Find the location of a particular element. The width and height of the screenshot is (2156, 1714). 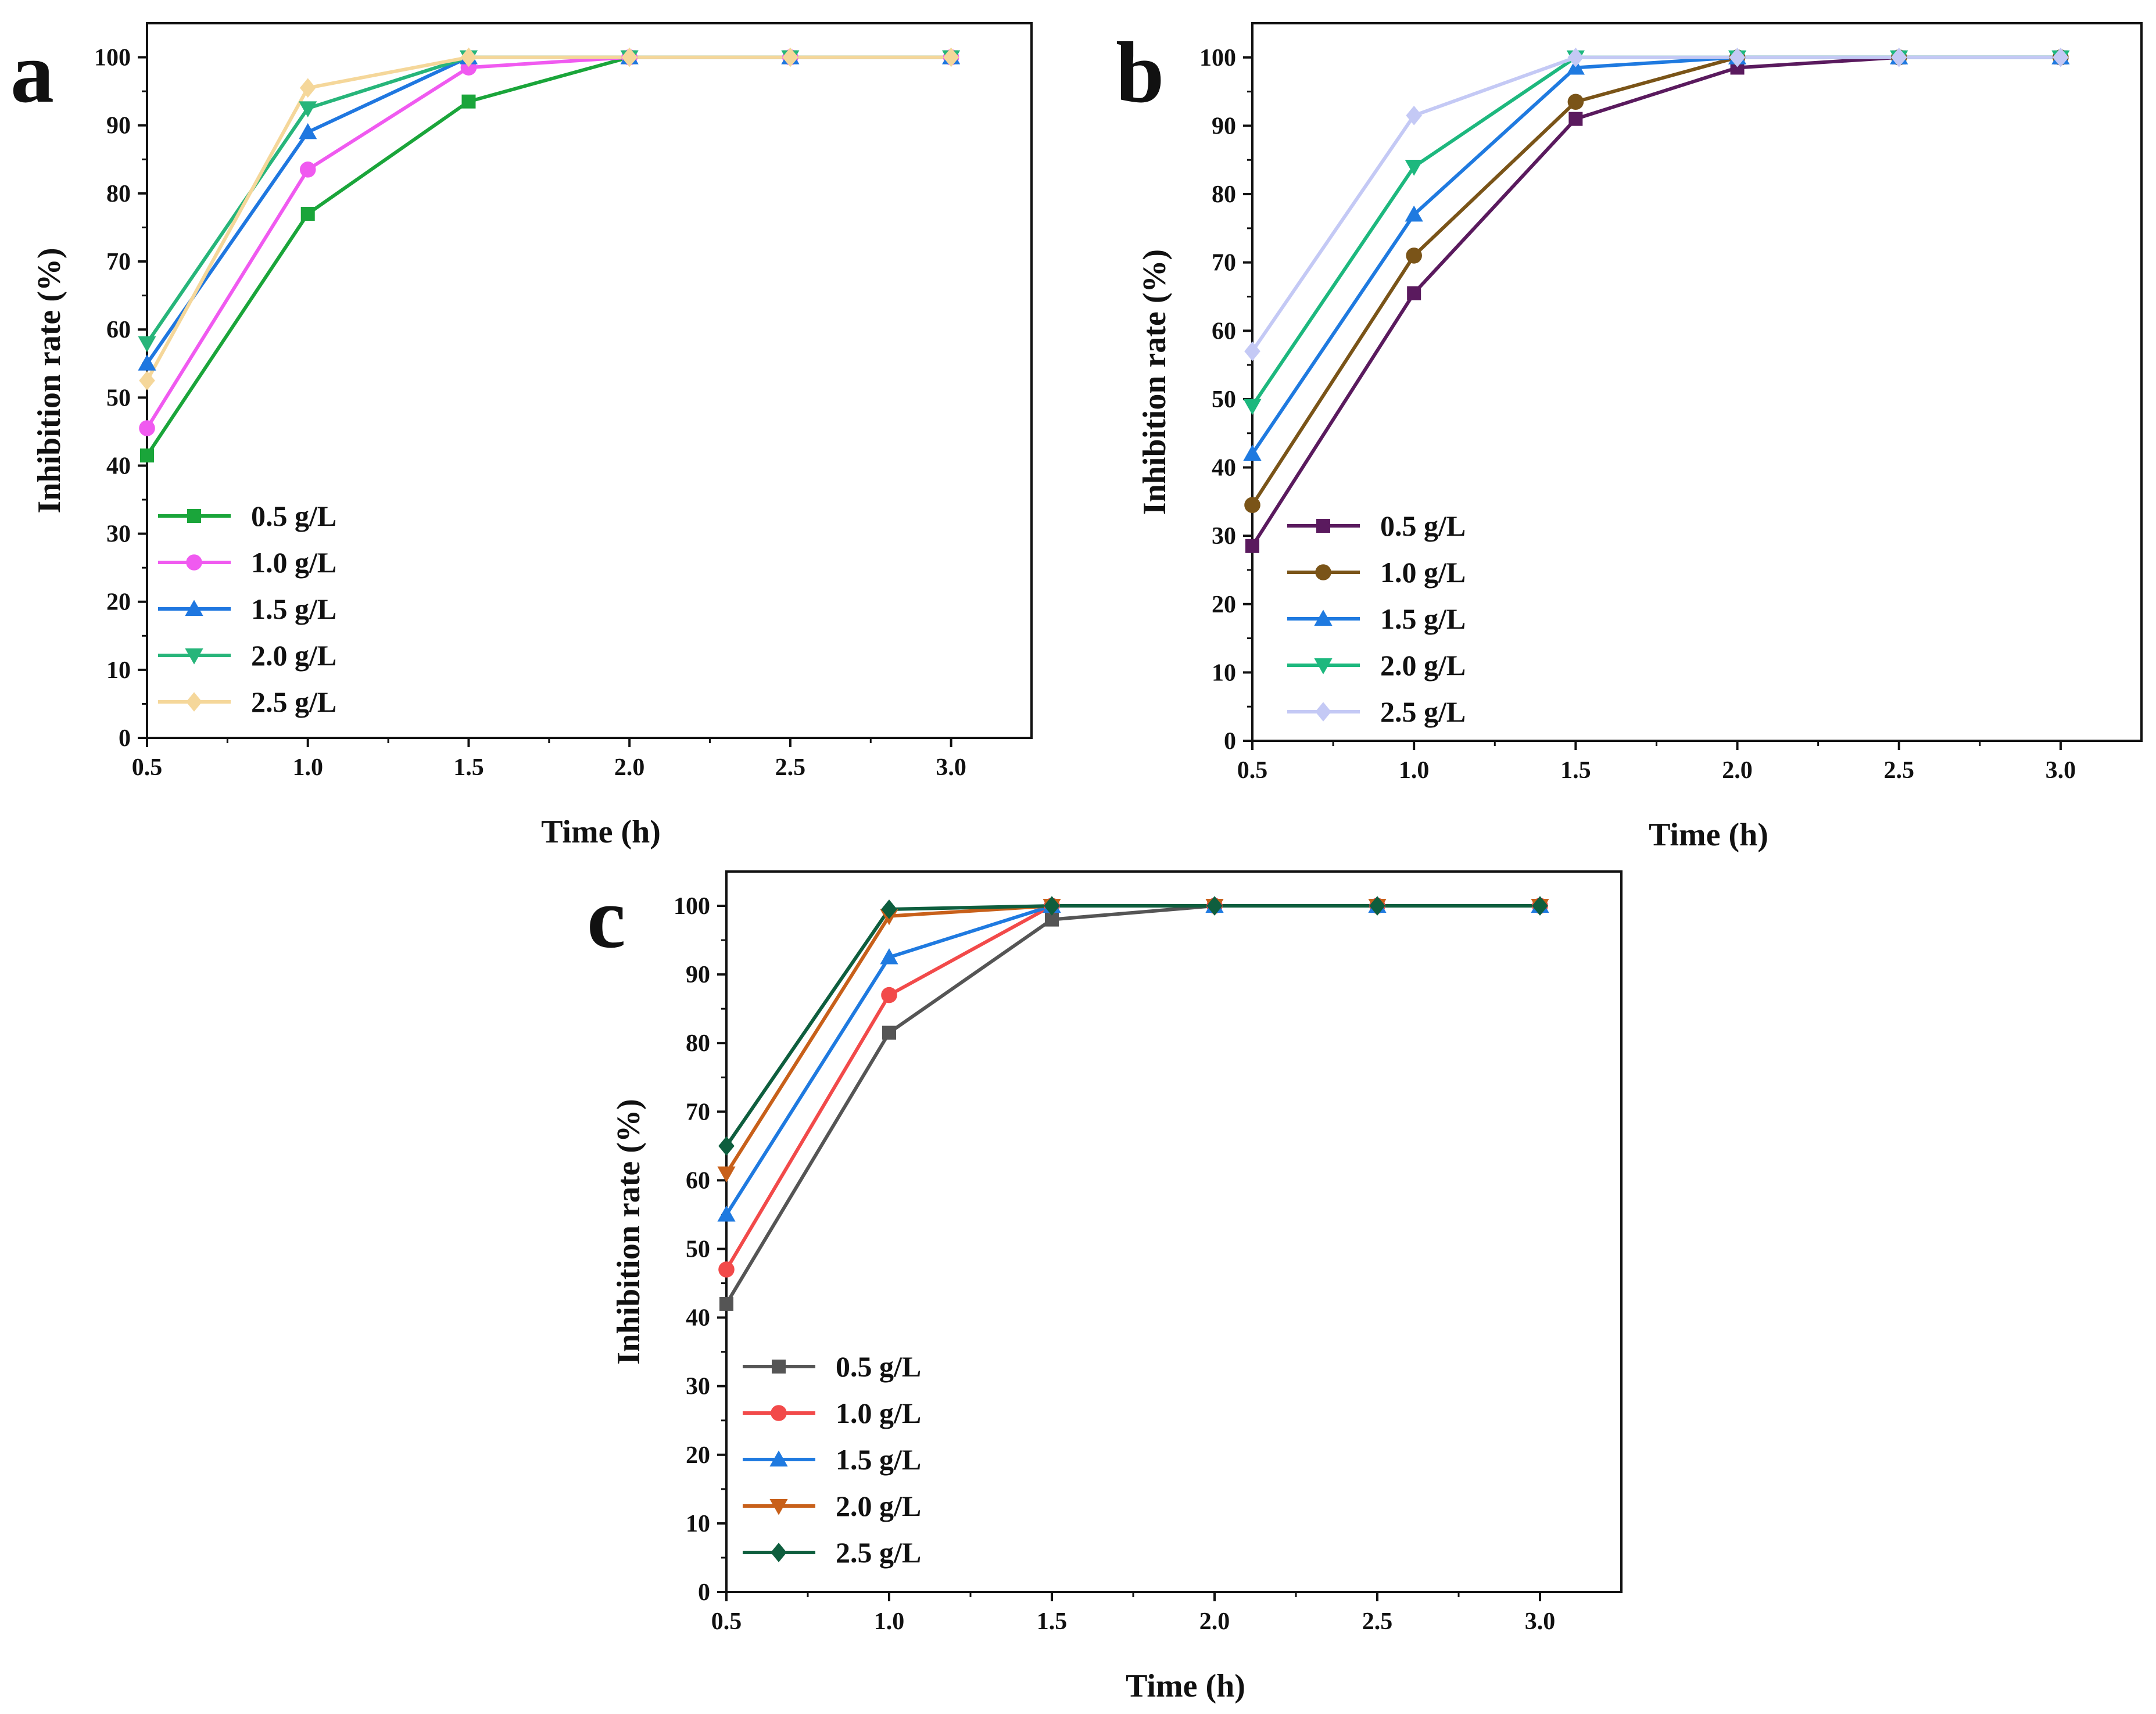

x-tick-label: 0.5 is located at coordinates (726, 1622).